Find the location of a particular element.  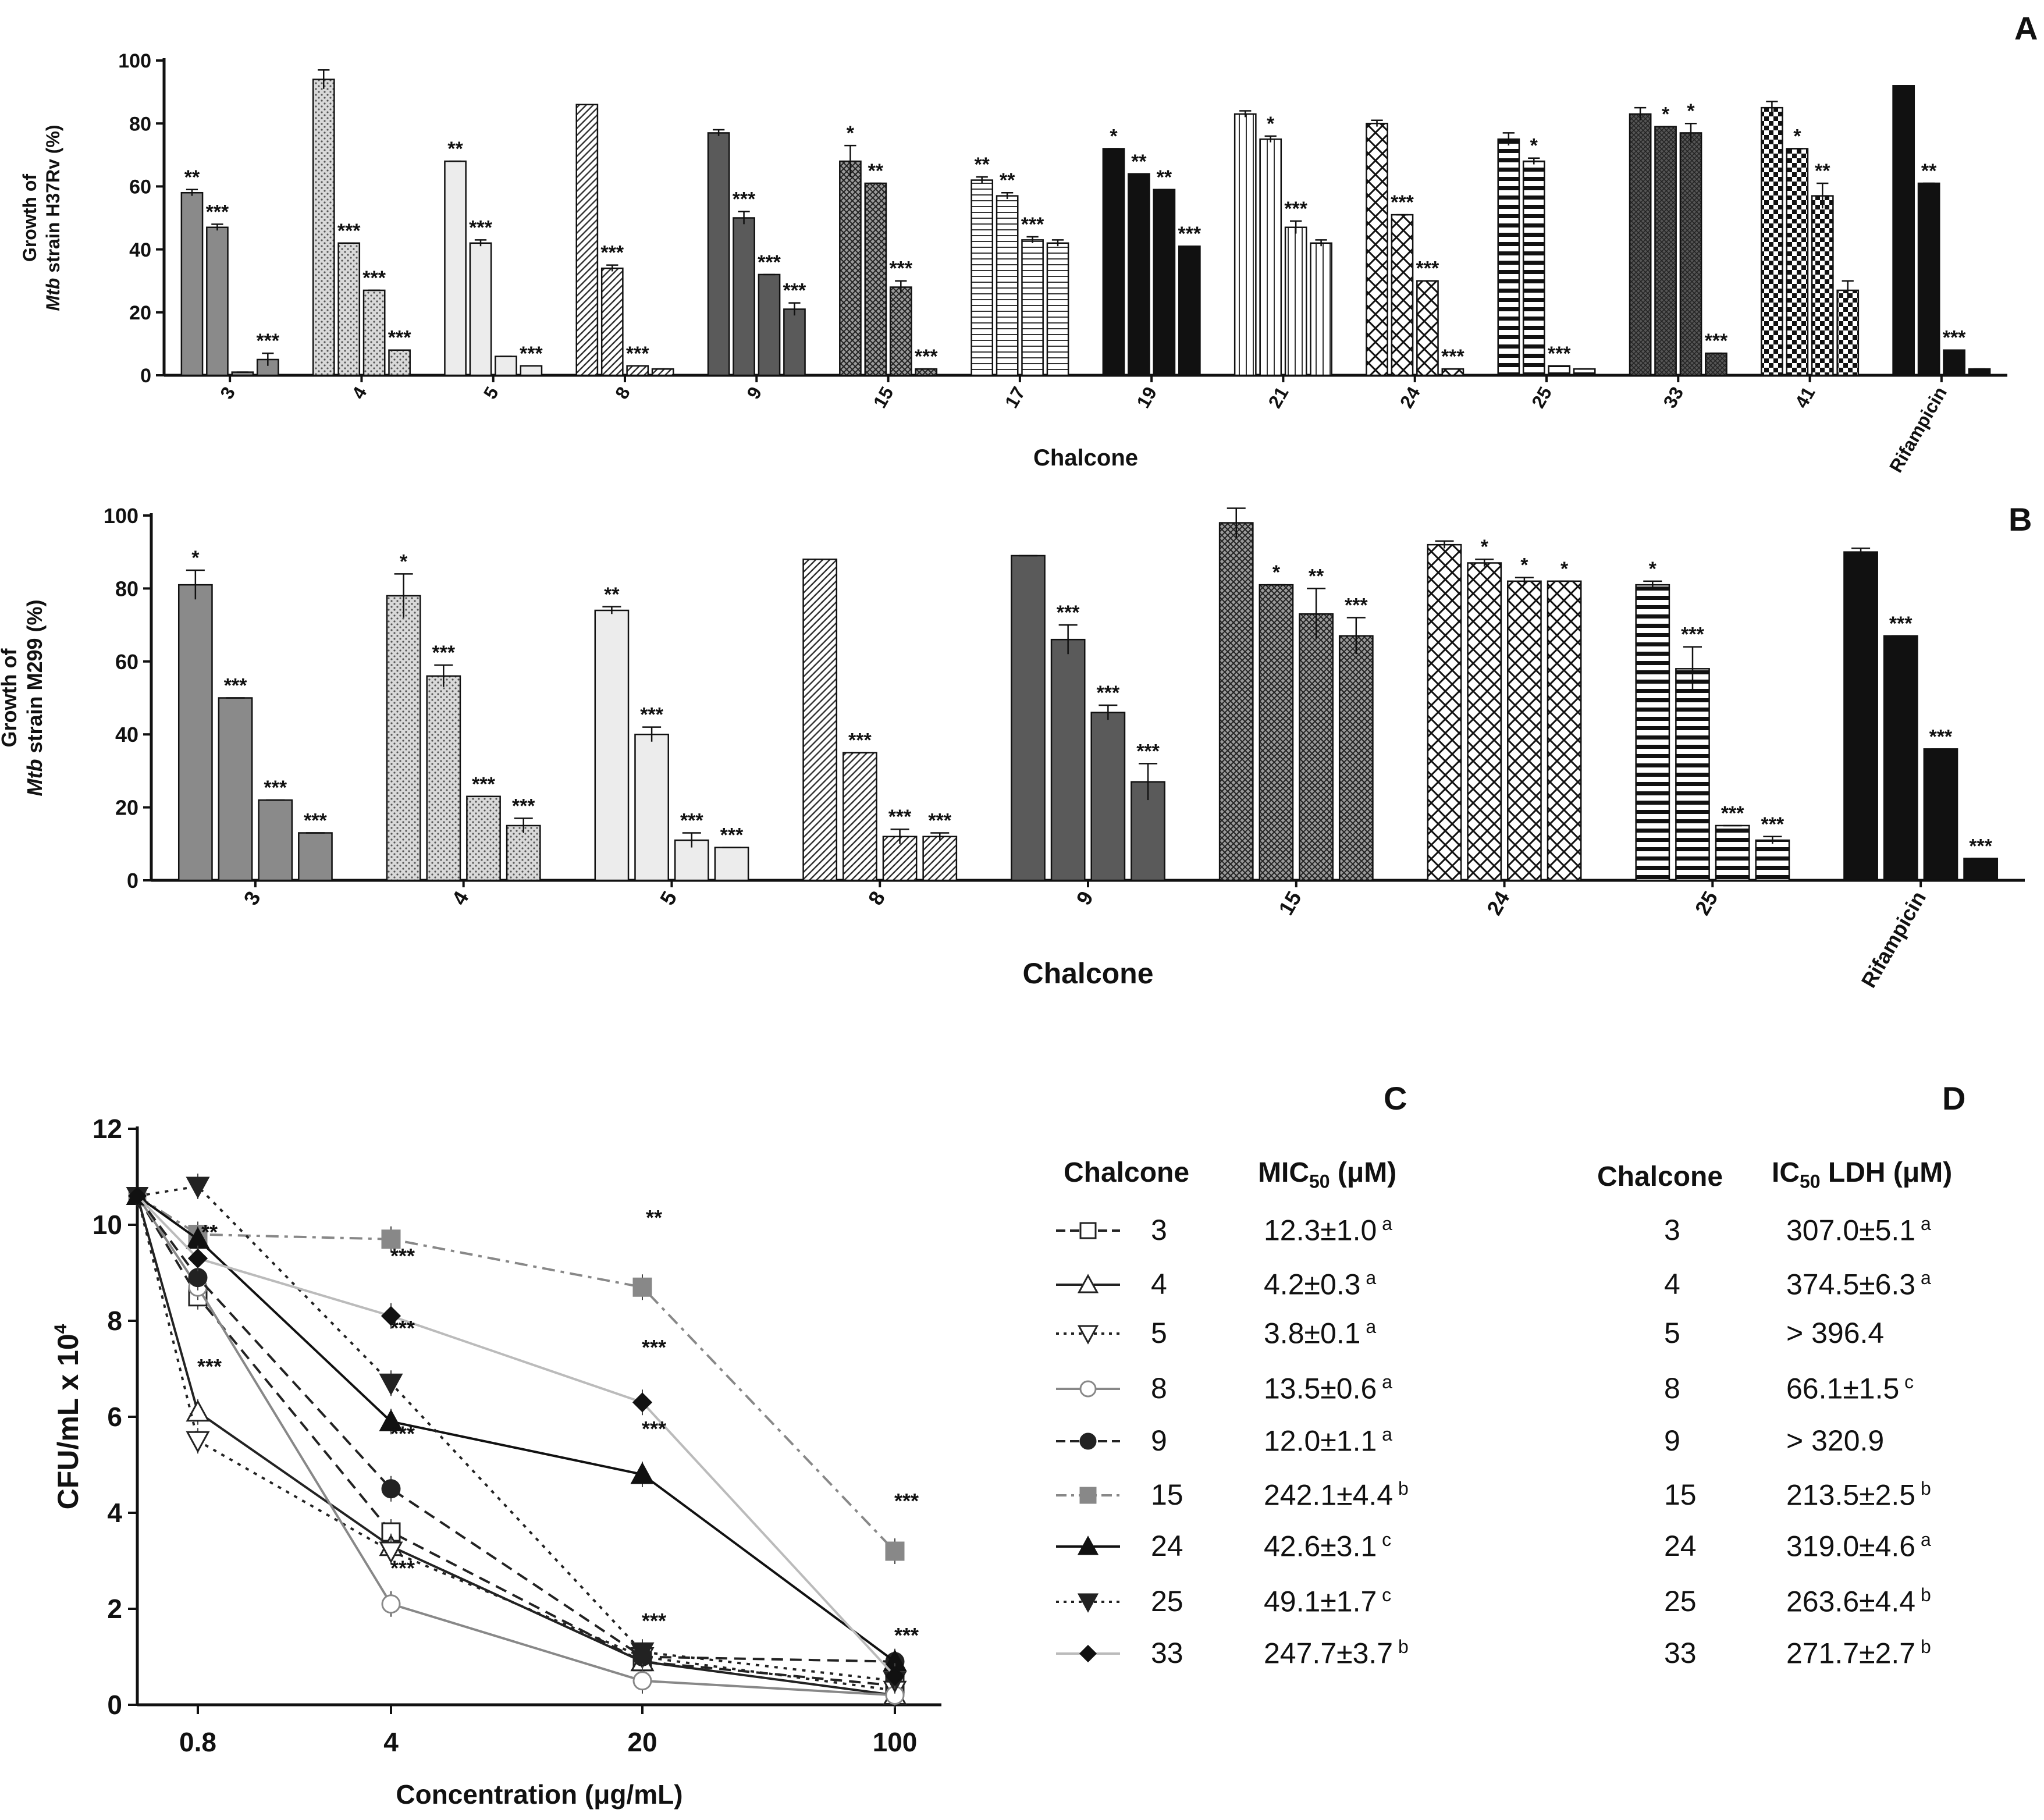

x-axis-label: Concentration (μg/mL) is located at coordinates (539, 1794).